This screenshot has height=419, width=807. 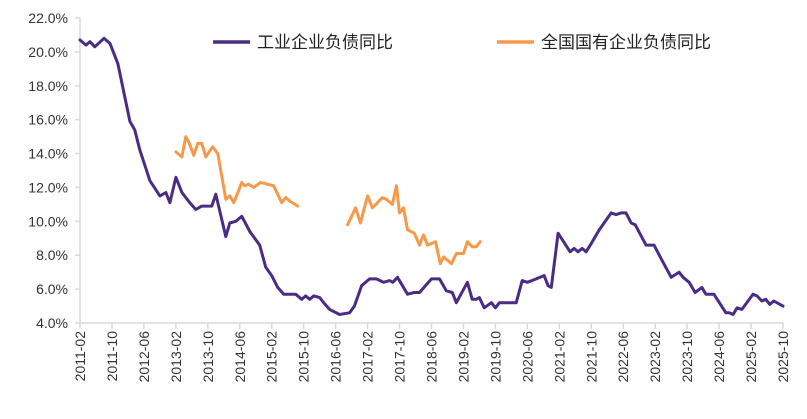 What do you see at coordinates (751, 357) in the screenshot?
I see `x-tick-label: 2025-02` at bounding box center [751, 357].